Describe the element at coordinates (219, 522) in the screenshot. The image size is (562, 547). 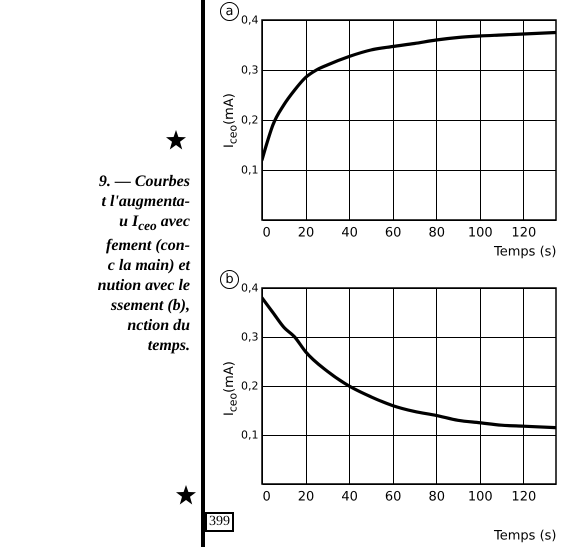
I see `text: 399` at that location.